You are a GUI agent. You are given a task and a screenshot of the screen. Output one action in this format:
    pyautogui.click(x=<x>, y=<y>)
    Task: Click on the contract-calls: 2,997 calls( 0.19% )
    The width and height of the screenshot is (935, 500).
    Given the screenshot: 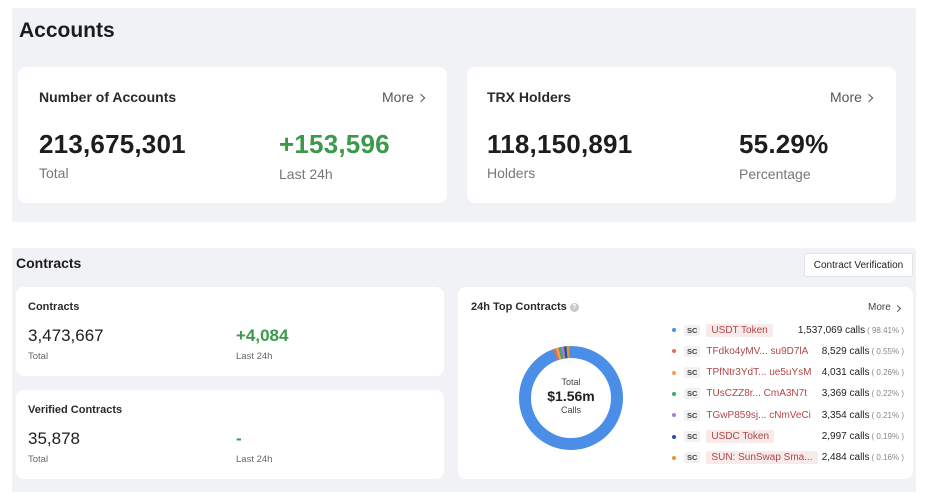 What is the action you would take?
    pyautogui.click(x=863, y=436)
    